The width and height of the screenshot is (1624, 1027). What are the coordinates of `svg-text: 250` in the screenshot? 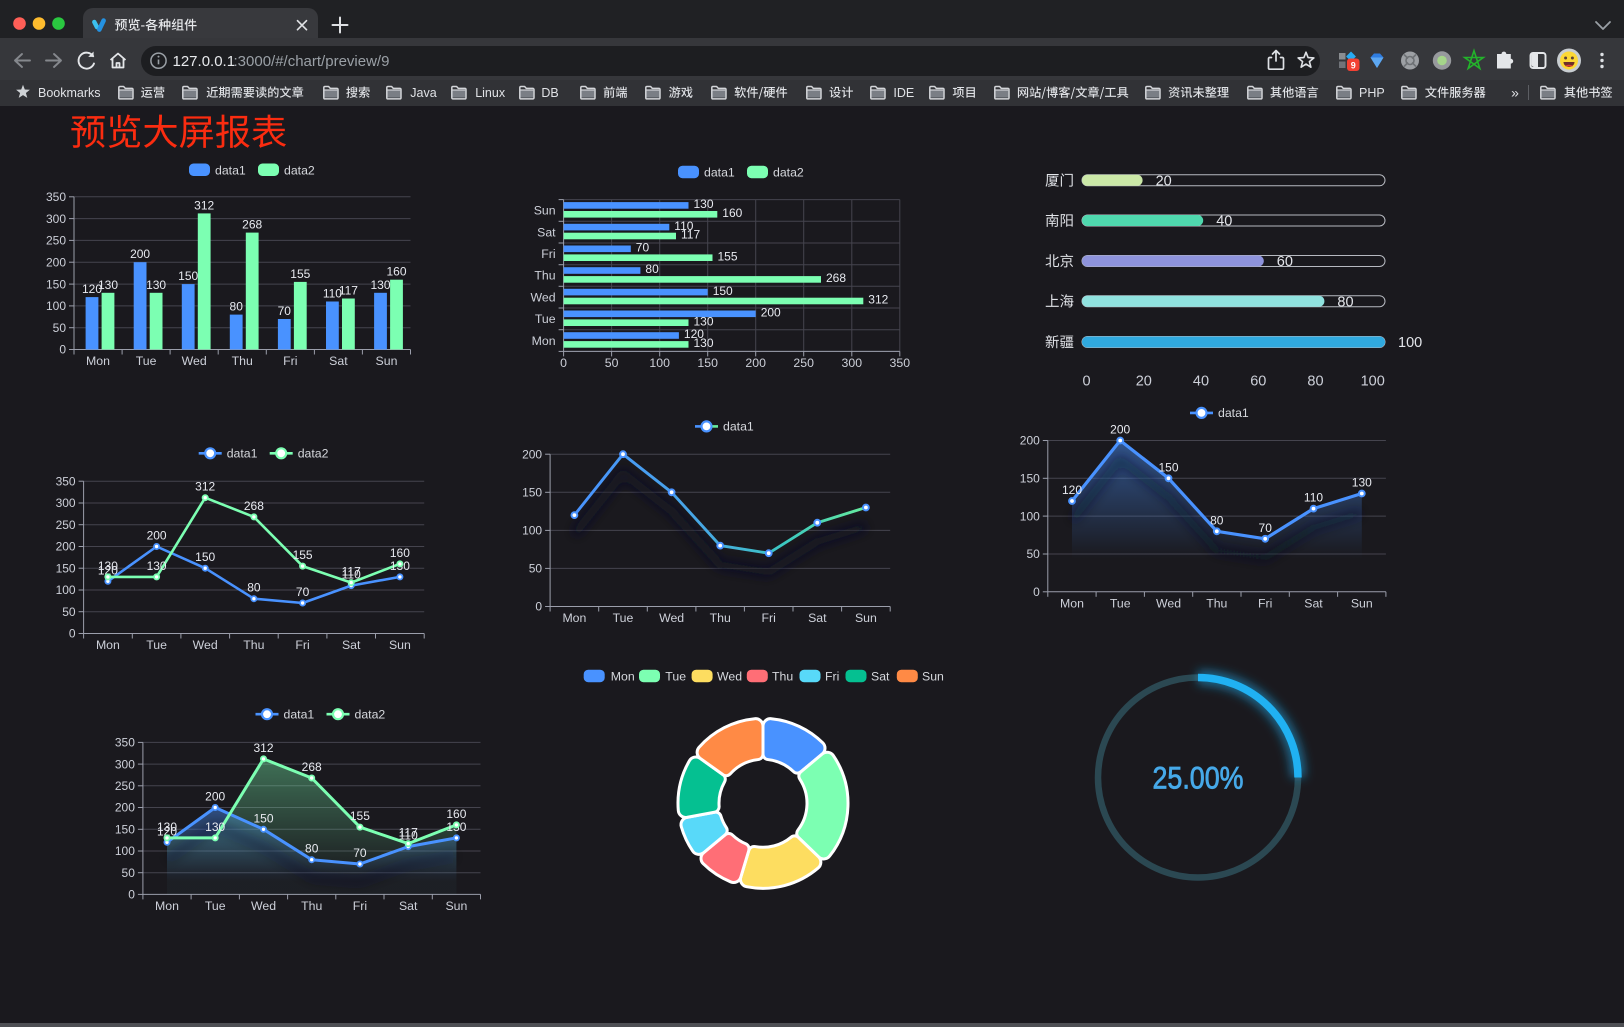 It's located at (803, 363).